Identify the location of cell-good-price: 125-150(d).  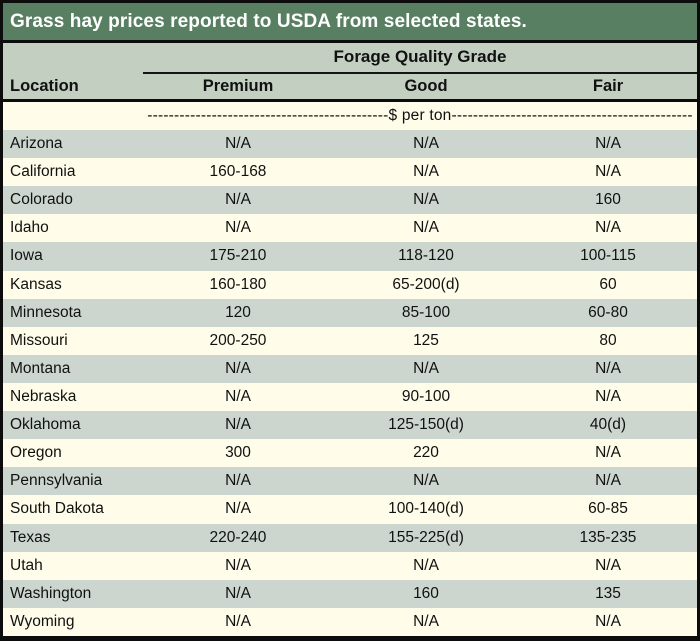
(426, 425).